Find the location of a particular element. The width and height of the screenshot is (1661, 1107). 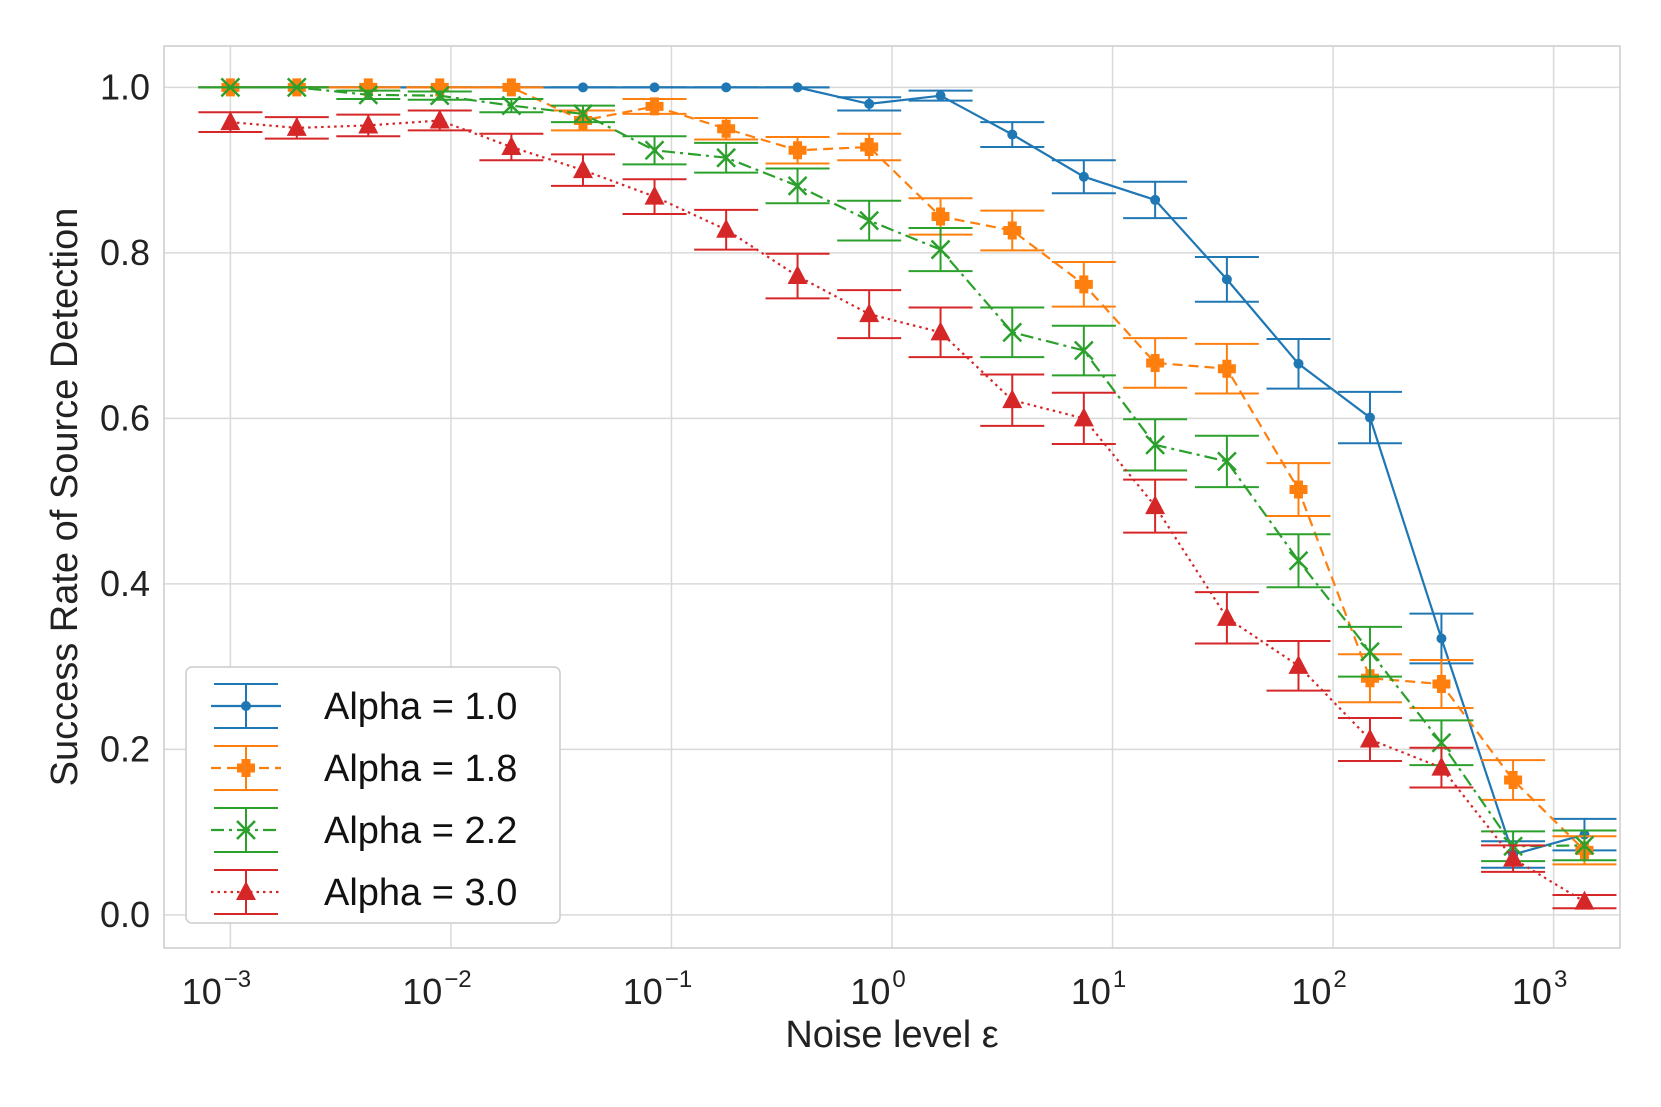

y-axis-label: Success Rate of Source Detection is located at coordinates (65, 497).